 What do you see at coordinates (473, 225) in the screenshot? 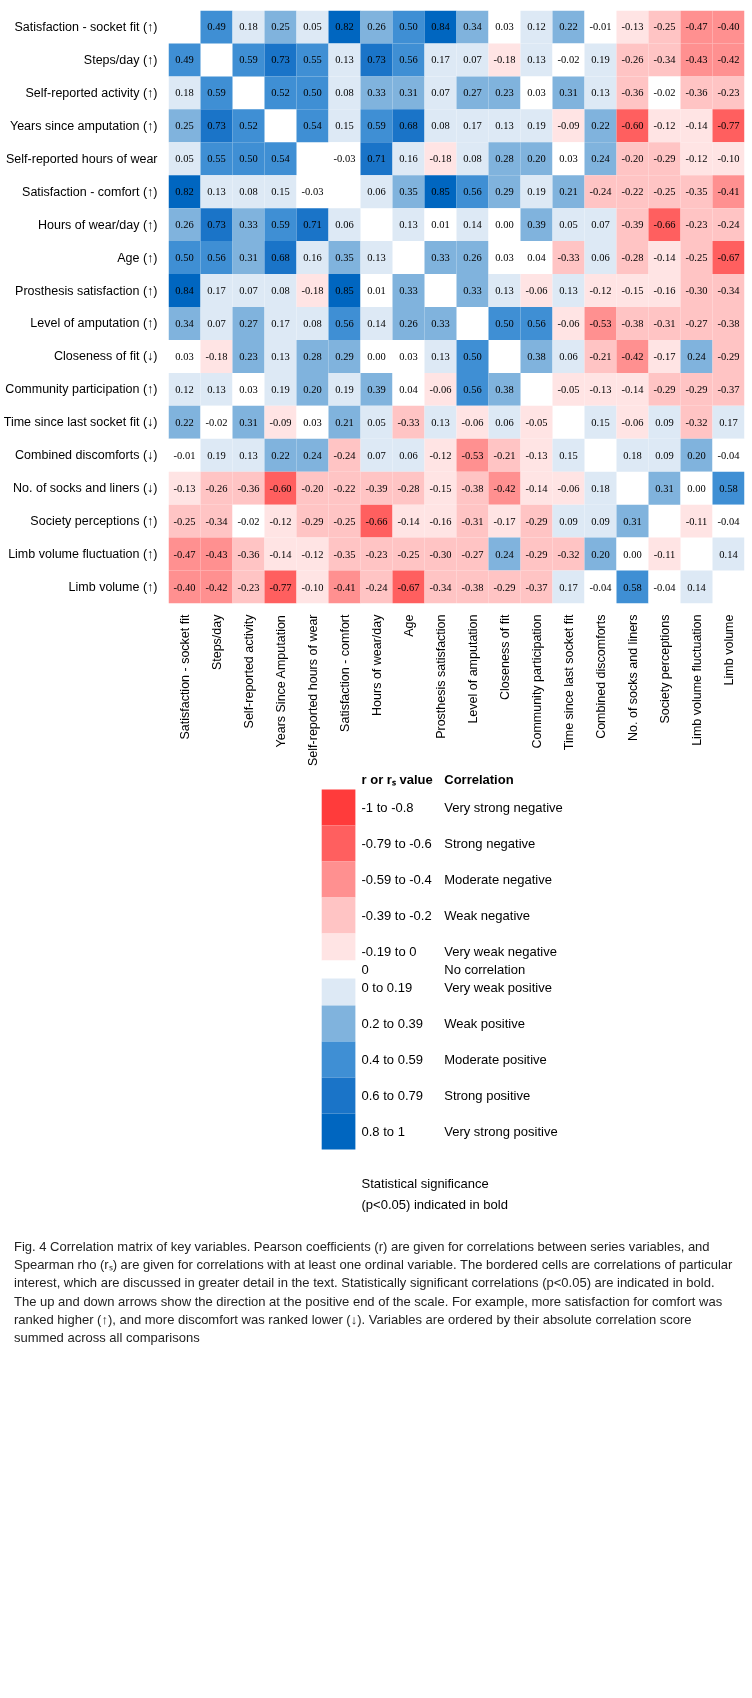
I see `data-label: 0.14` at bounding box center [473, 225].